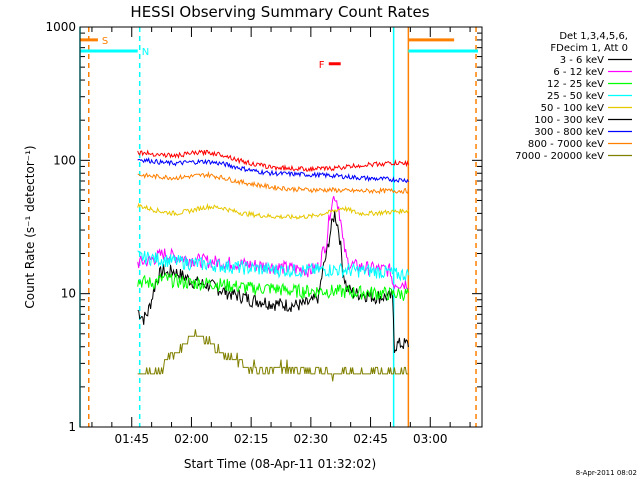 This screenshot has height=480, width=640. What do you see at coordinates (72, 427) in the screenshot?
I see `y-tick-label: 1` at bounding box center [72, 427].